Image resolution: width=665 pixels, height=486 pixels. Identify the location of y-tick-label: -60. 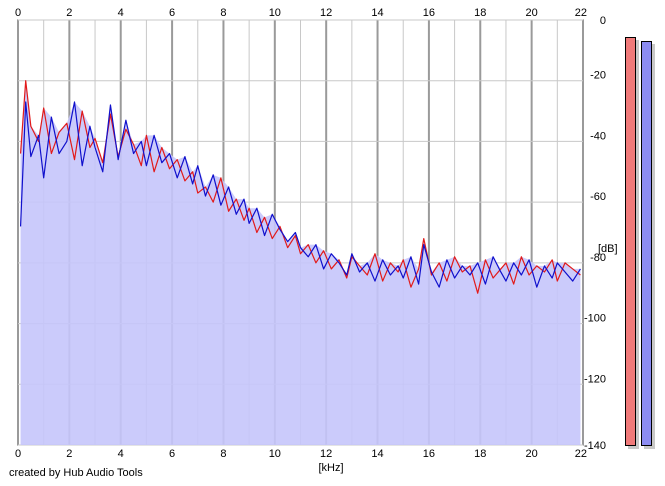
(598, 197).